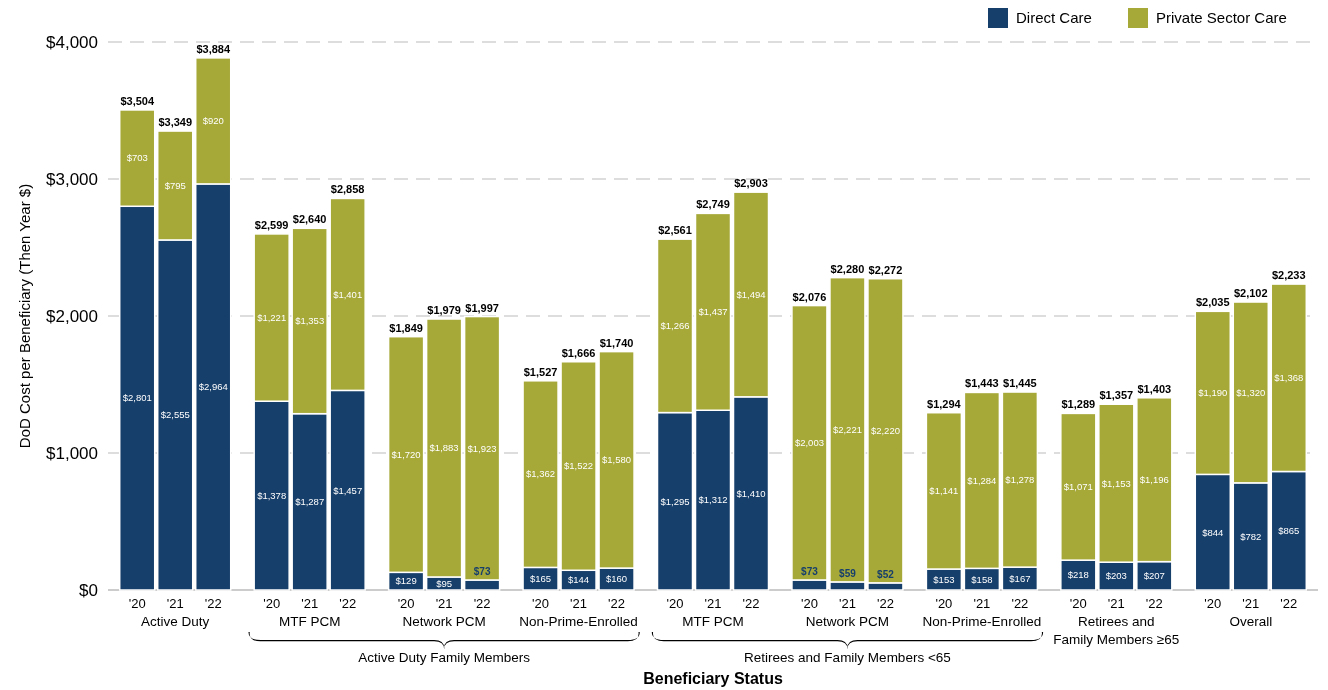 The height and width of the screenshot is (690, 1328). I want to click on data-label: $1,437, so click(713, 312).